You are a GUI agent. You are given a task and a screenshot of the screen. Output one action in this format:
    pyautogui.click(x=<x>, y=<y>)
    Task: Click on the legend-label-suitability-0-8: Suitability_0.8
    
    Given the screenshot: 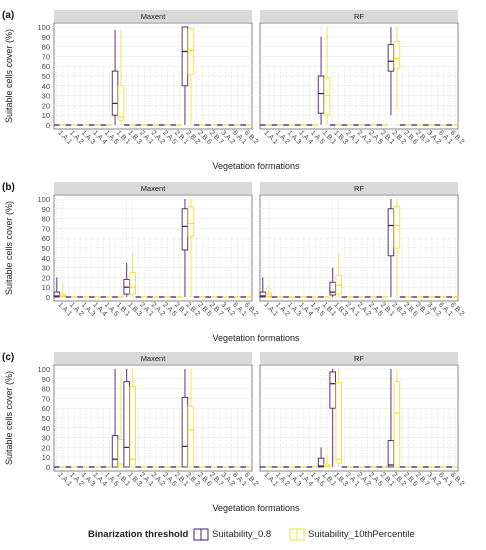 What is the action you would take?
    pyautogui.click(x=241, y=534)
    